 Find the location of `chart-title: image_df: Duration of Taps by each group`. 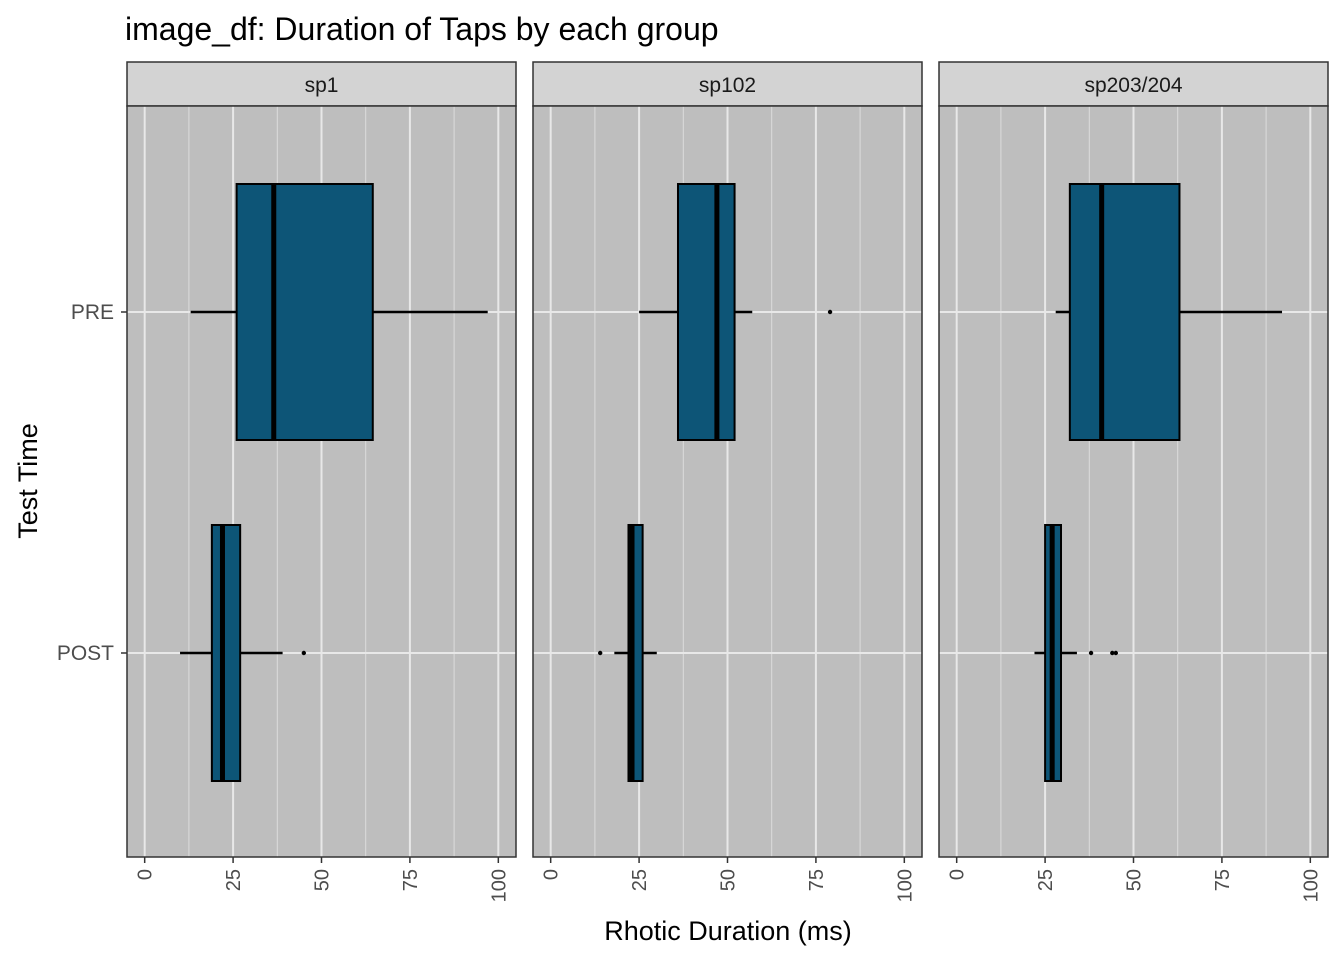

chart-title: image_df: Duration of Taps by each group is located at coordinates (422, 29).